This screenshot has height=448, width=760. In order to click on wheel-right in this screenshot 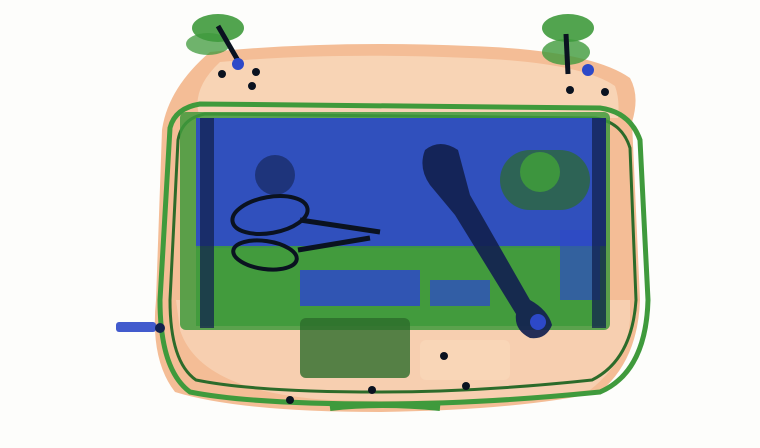, I will do `click(568, 45)`.